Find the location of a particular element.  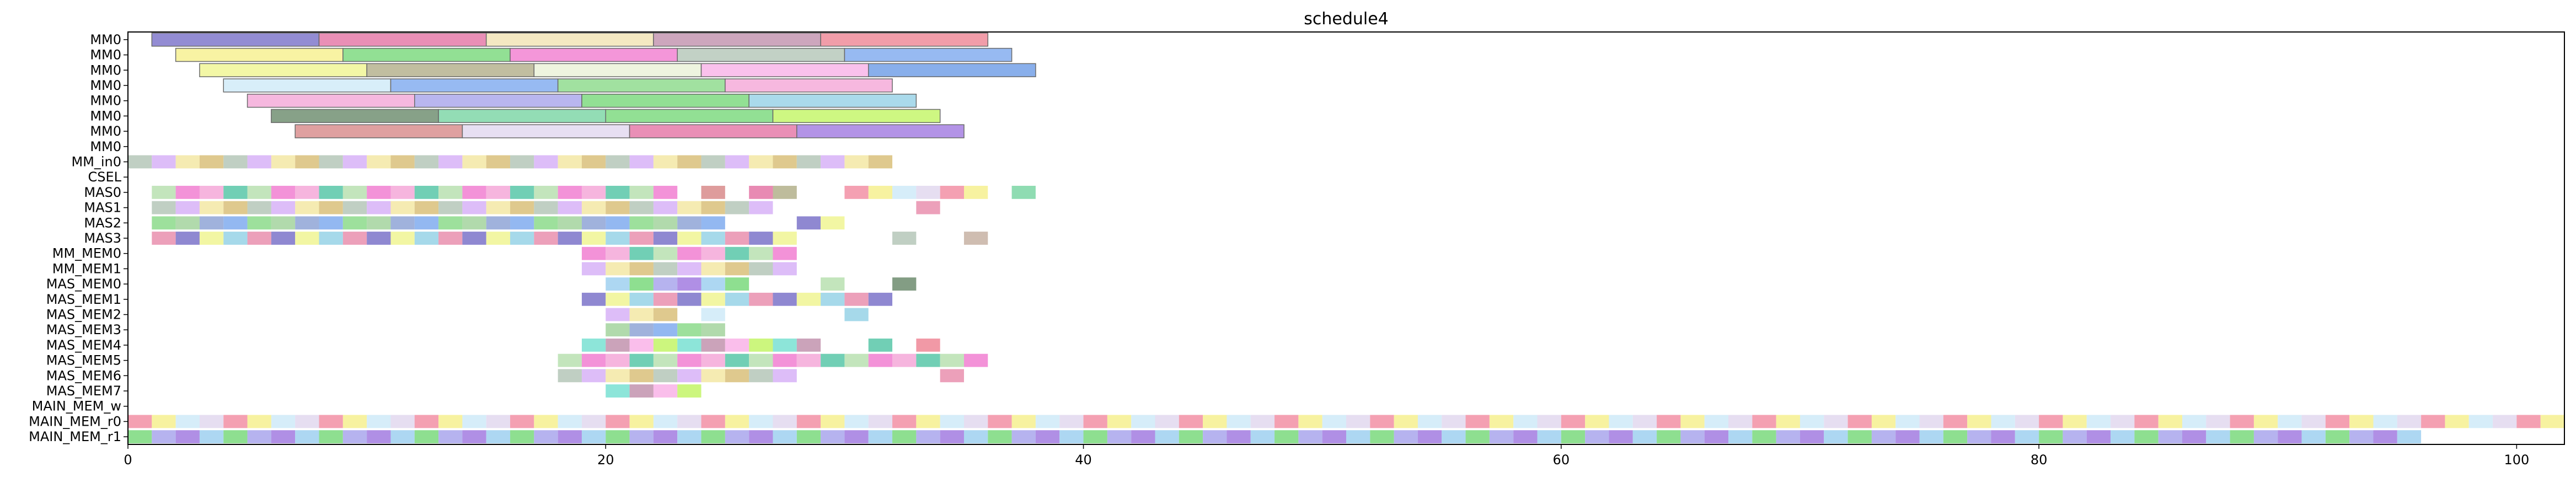

y-tick-label: MAIN_MEM_r0 is located at coordinates (75, 421).